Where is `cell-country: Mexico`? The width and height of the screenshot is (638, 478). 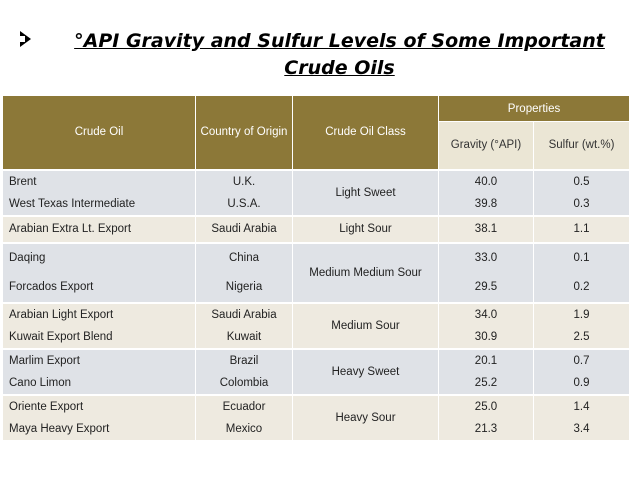 cell-country: Mexico is located at coordinates (244, 428).